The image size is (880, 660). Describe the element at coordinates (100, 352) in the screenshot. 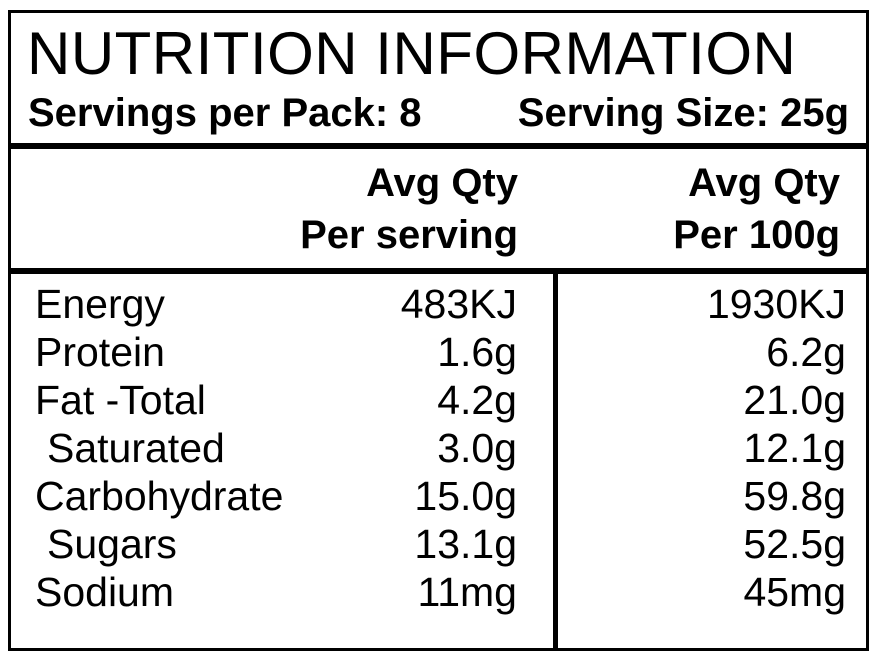

I see `nutrient-name: Protein` at that location.